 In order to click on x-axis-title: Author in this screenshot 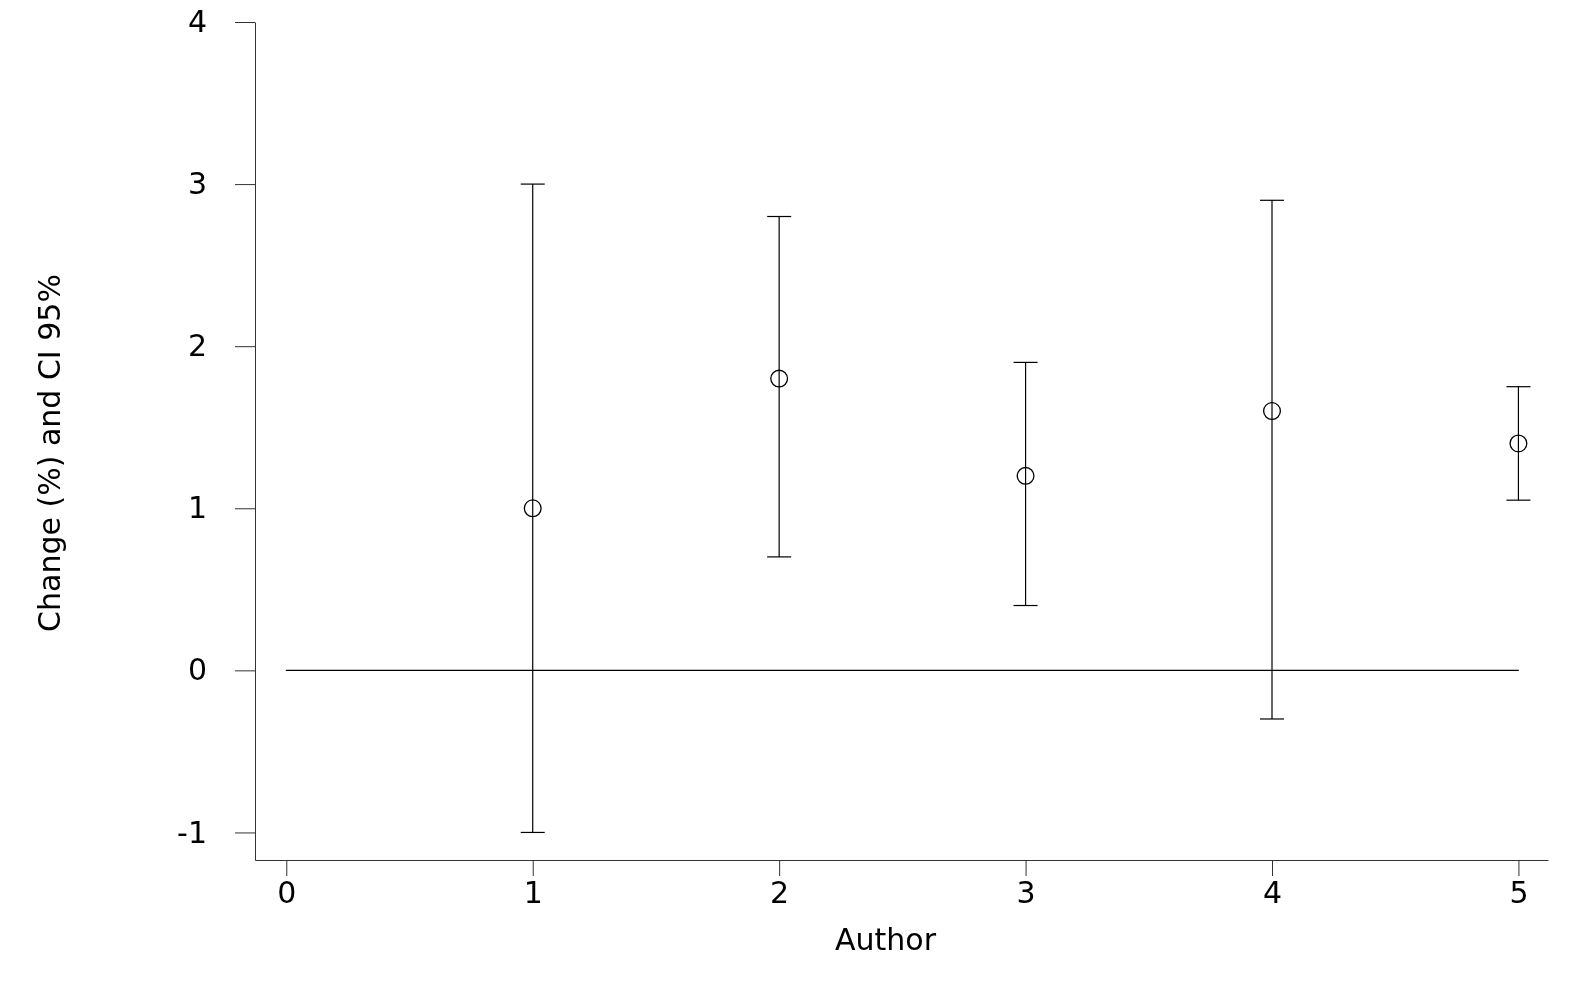, I will do `click(885, 939)`.